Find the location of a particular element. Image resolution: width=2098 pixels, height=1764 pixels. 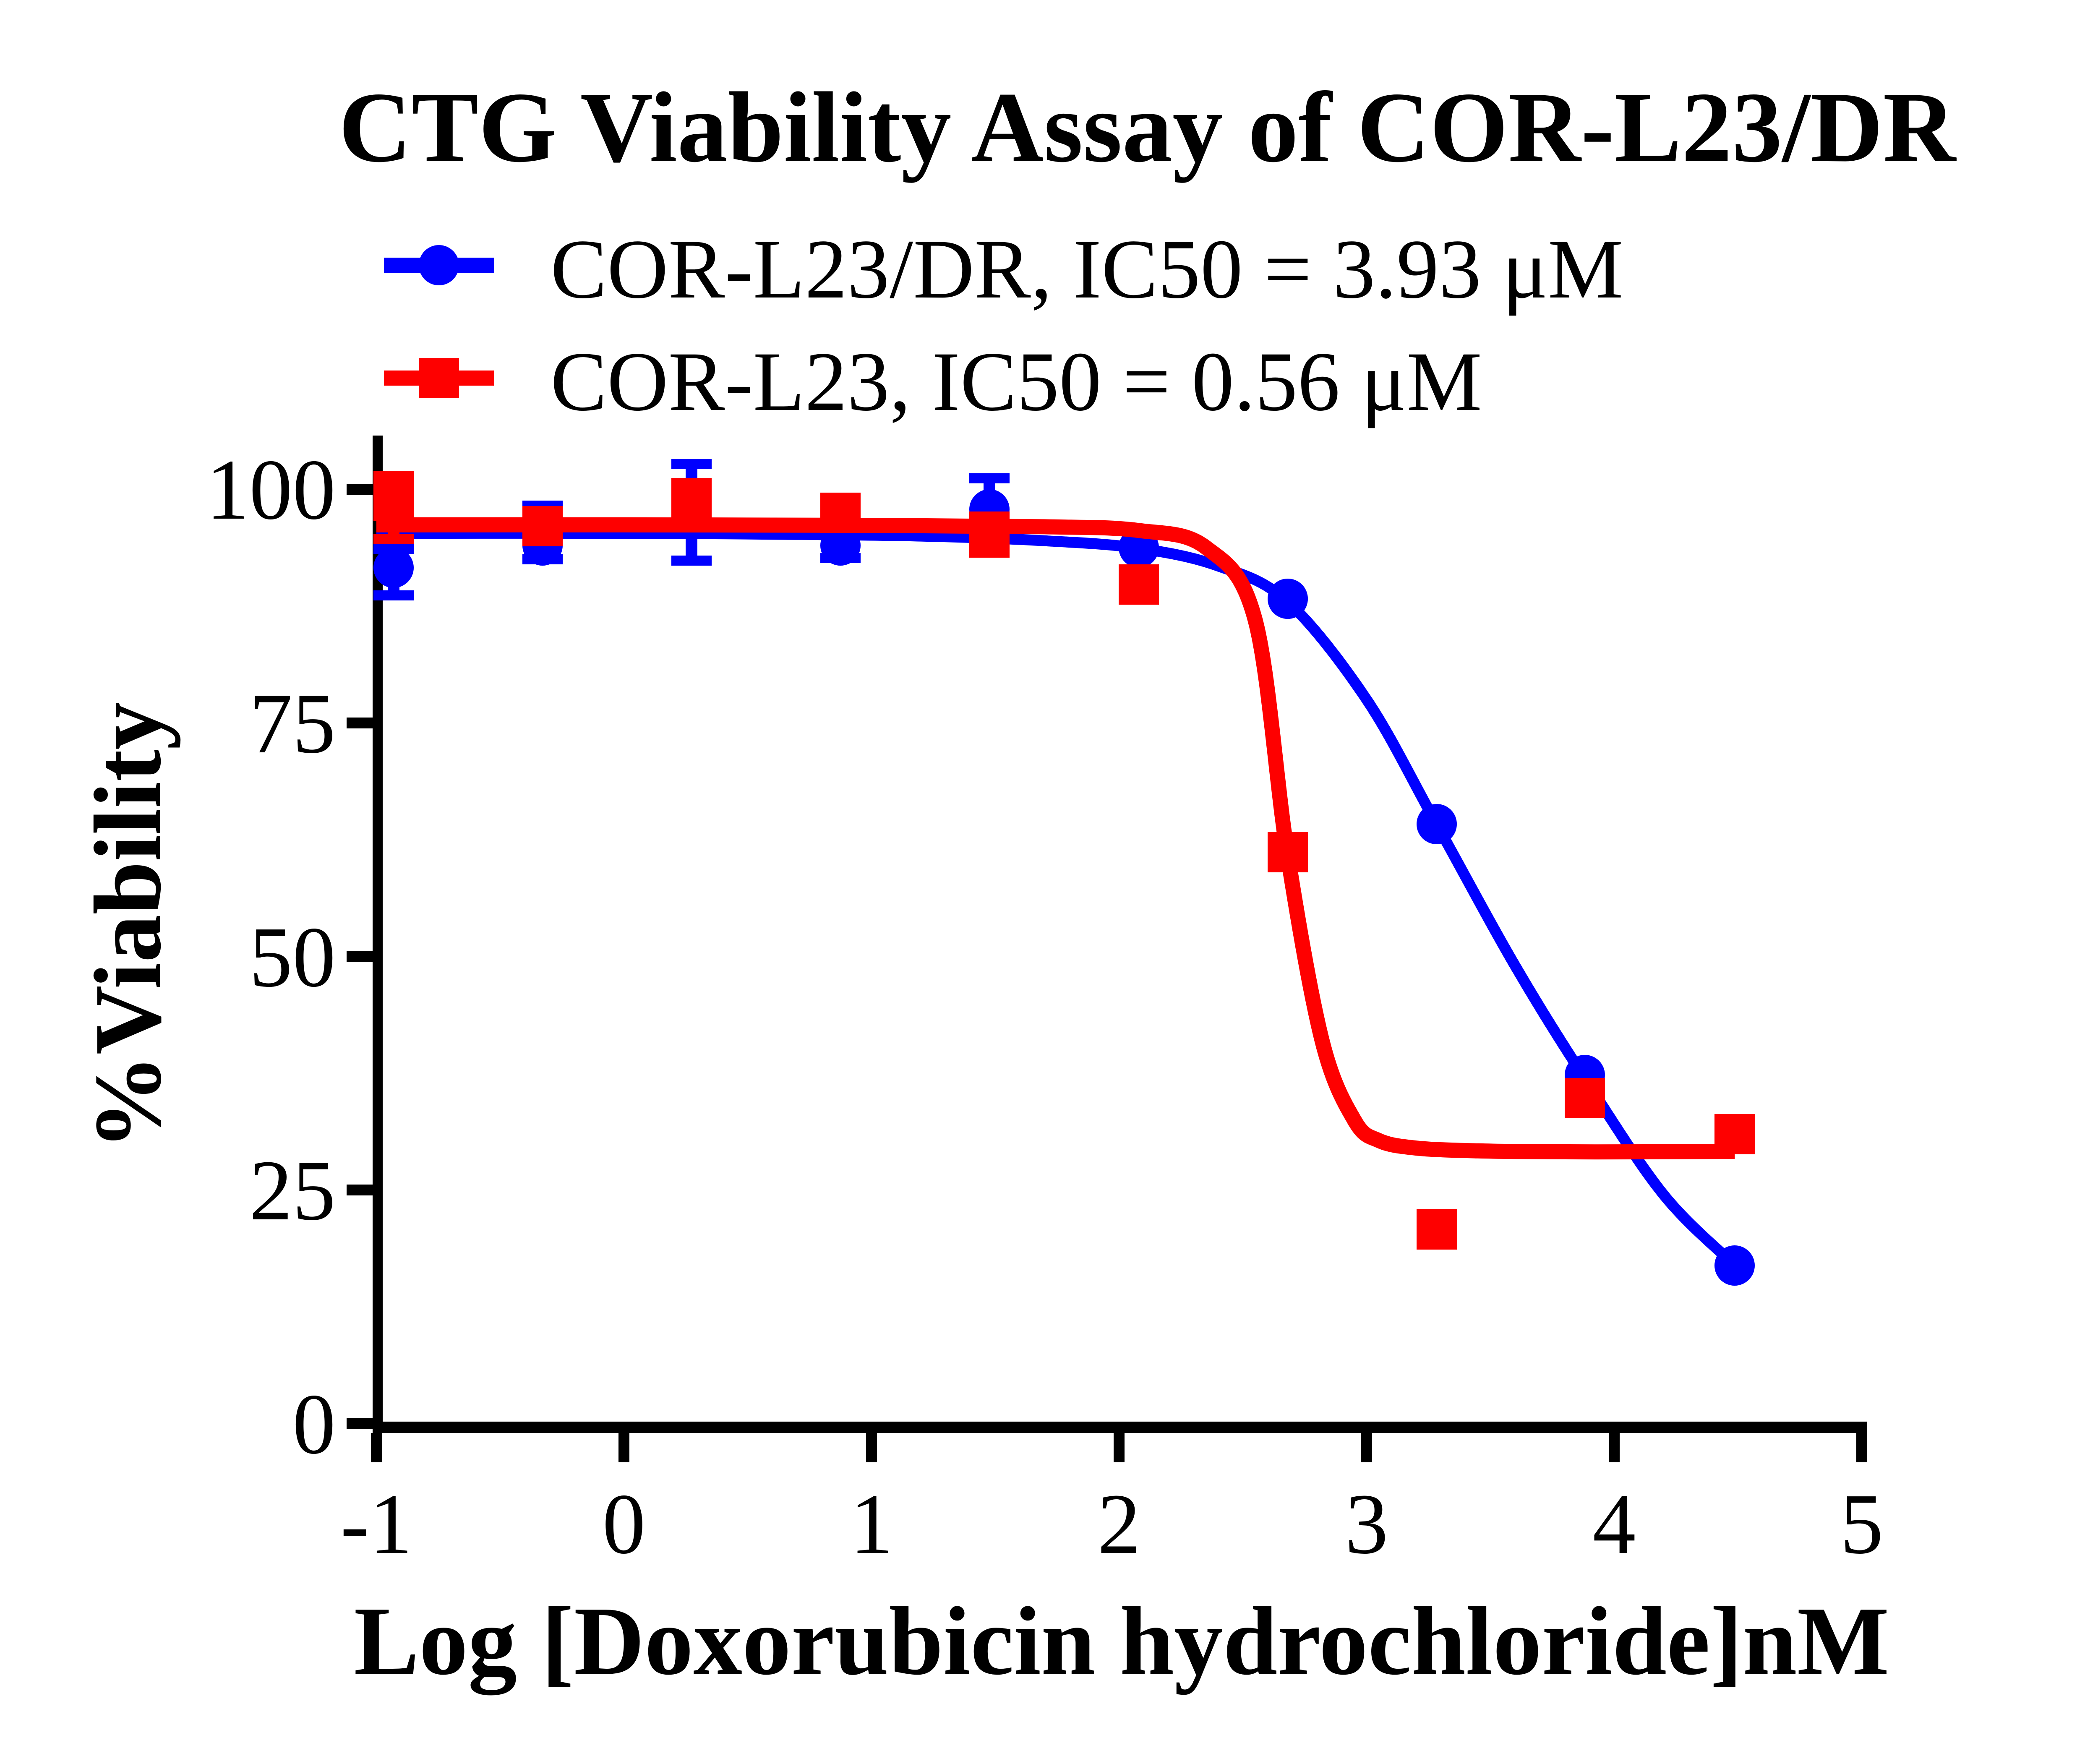

svg-text: 25 is located at coordinates (292, 1190).